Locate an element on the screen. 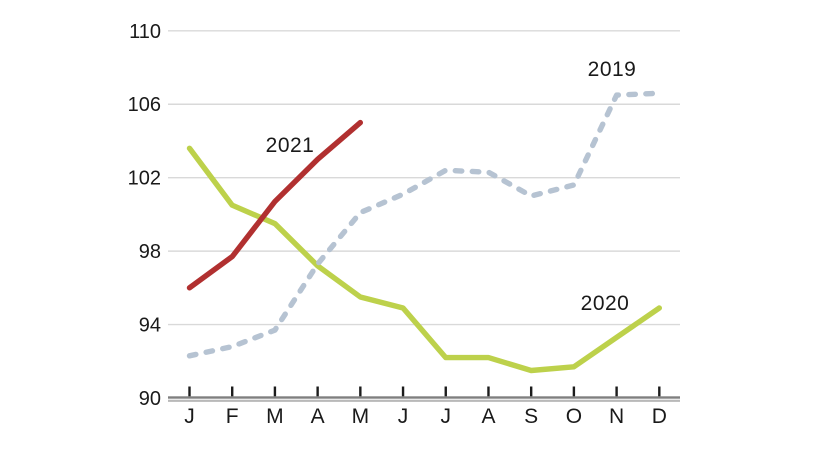 Image resolution: width=820 pixels, height=462 pixels. series-line-2021 is located at coordinates (275, 205).